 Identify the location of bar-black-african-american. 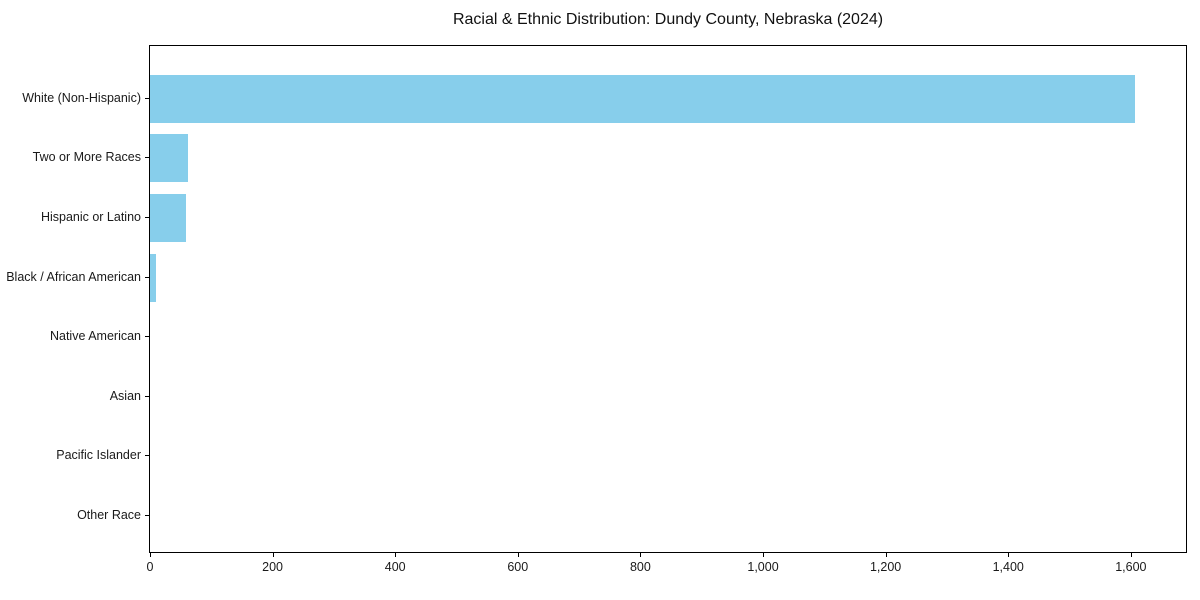
(153, 277).